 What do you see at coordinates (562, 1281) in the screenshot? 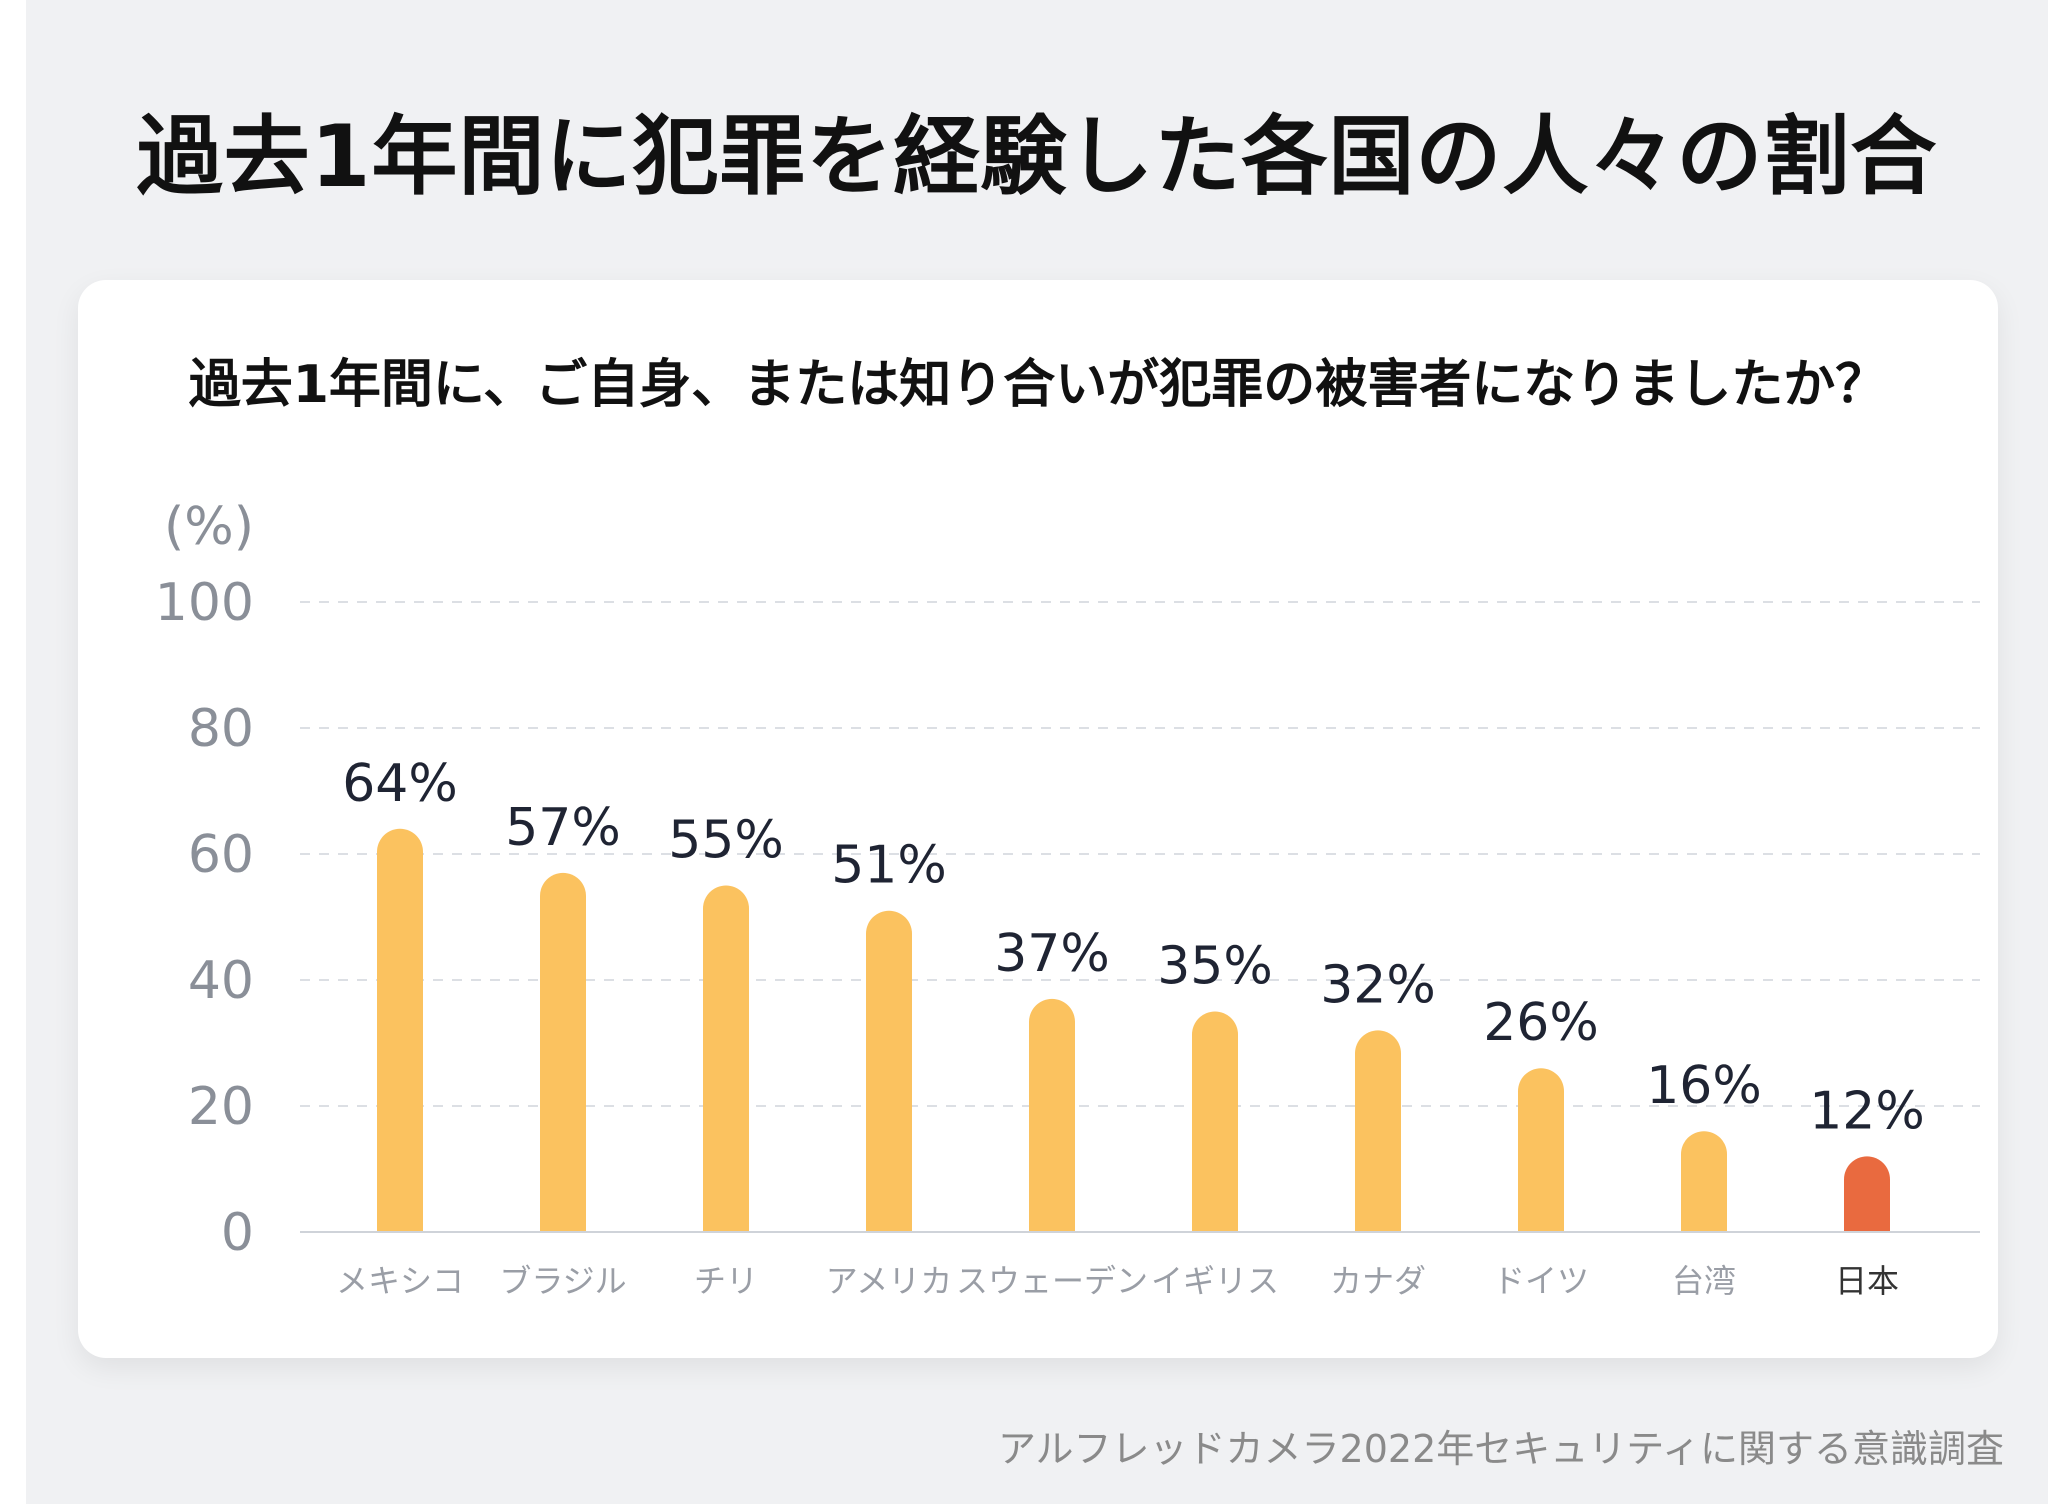
I see `category-label: ブラジル` at bounding box center [562, 1281].